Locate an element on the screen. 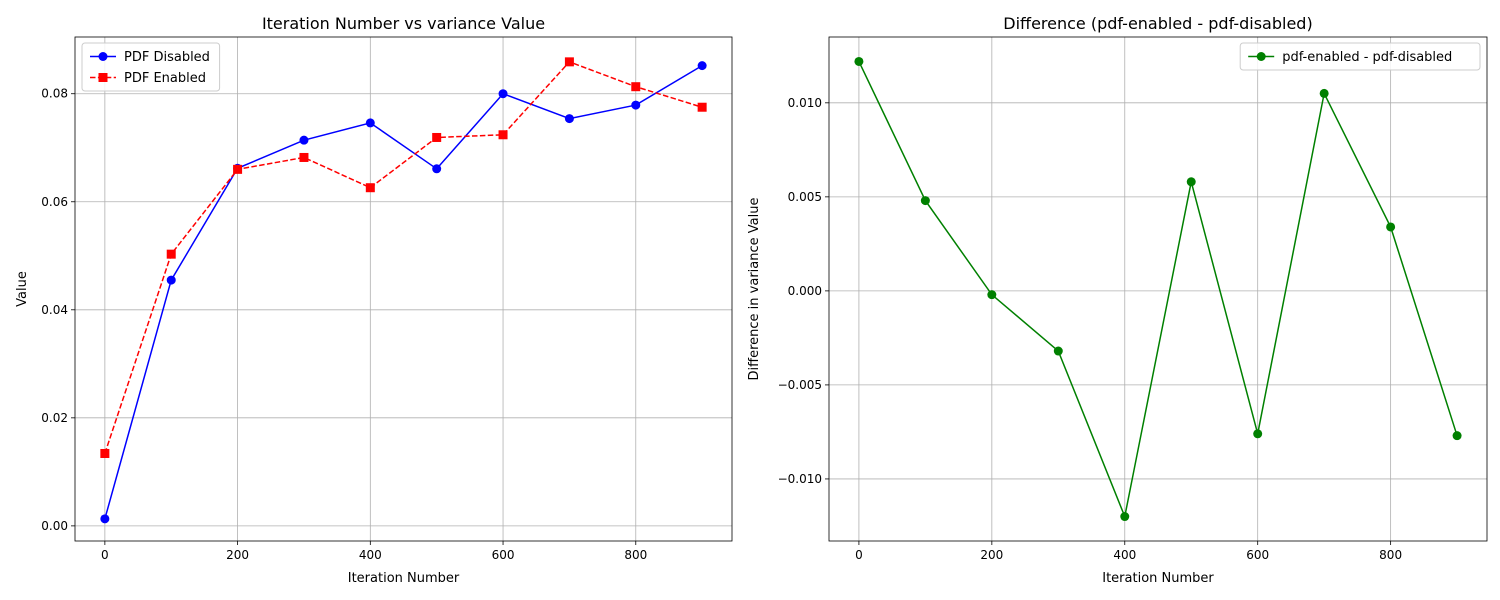 Image resolution: width=1500 pixels, height=600 pixels. legend: PDF Disabled PDF Enabled is located at coordinates (151, 67).